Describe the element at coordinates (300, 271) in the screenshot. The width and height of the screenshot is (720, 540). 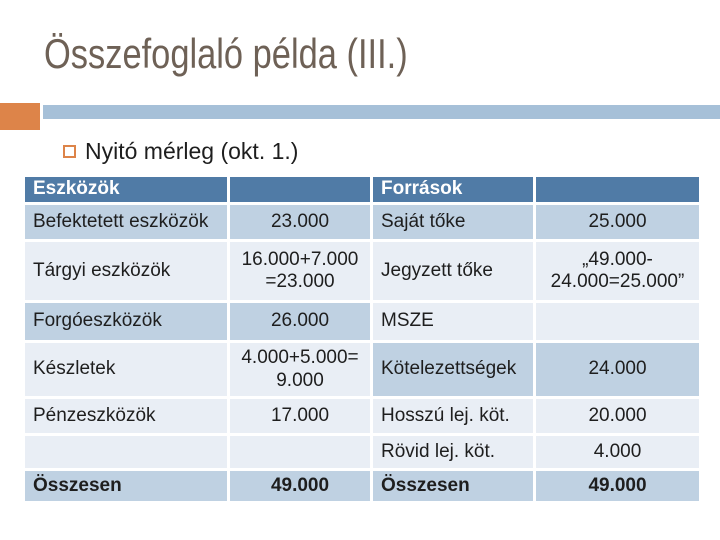
I see `asset-value-cell: 16.000+7.000 =23.000` at that location.